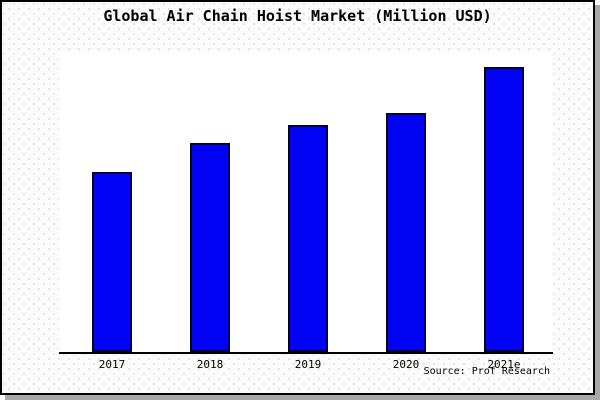 The height and width of the screenshot is (400, 600). I want to click on bar-2020, so click(406, 232).